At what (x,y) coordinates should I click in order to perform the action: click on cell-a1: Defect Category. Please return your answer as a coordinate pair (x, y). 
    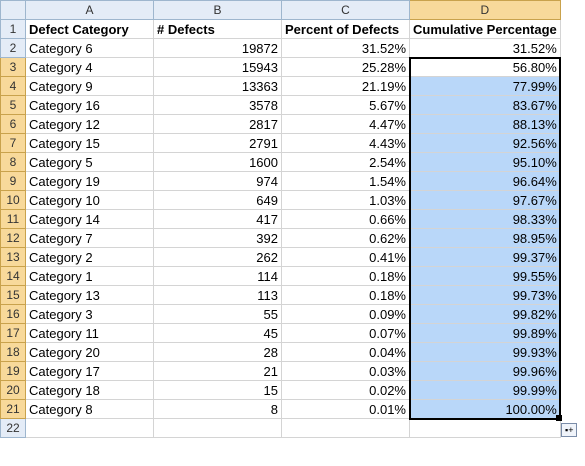
    Looking at the image, I should click on (89, 29).